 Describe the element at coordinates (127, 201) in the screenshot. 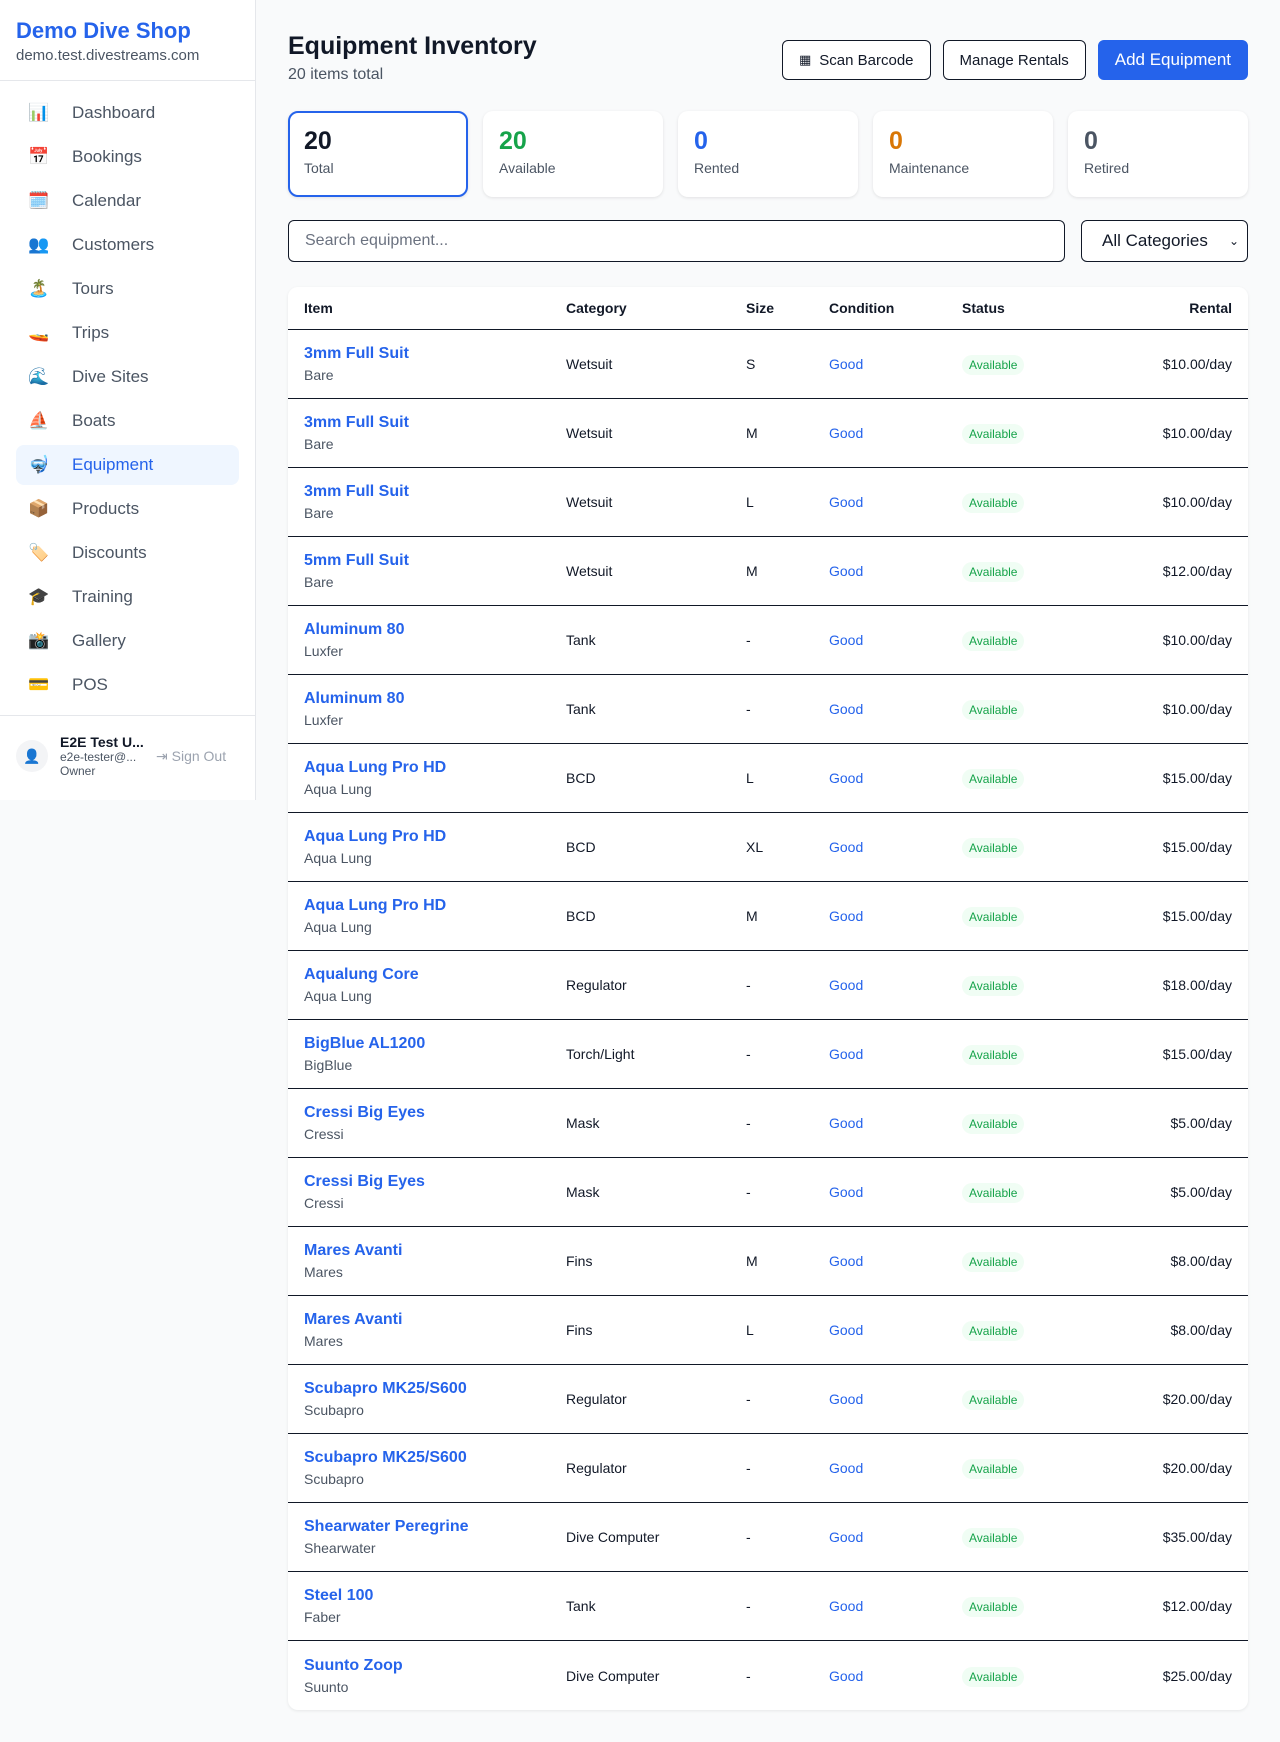

I see `sidebar-item-calendar: 🗓️ Calendar` at that location.